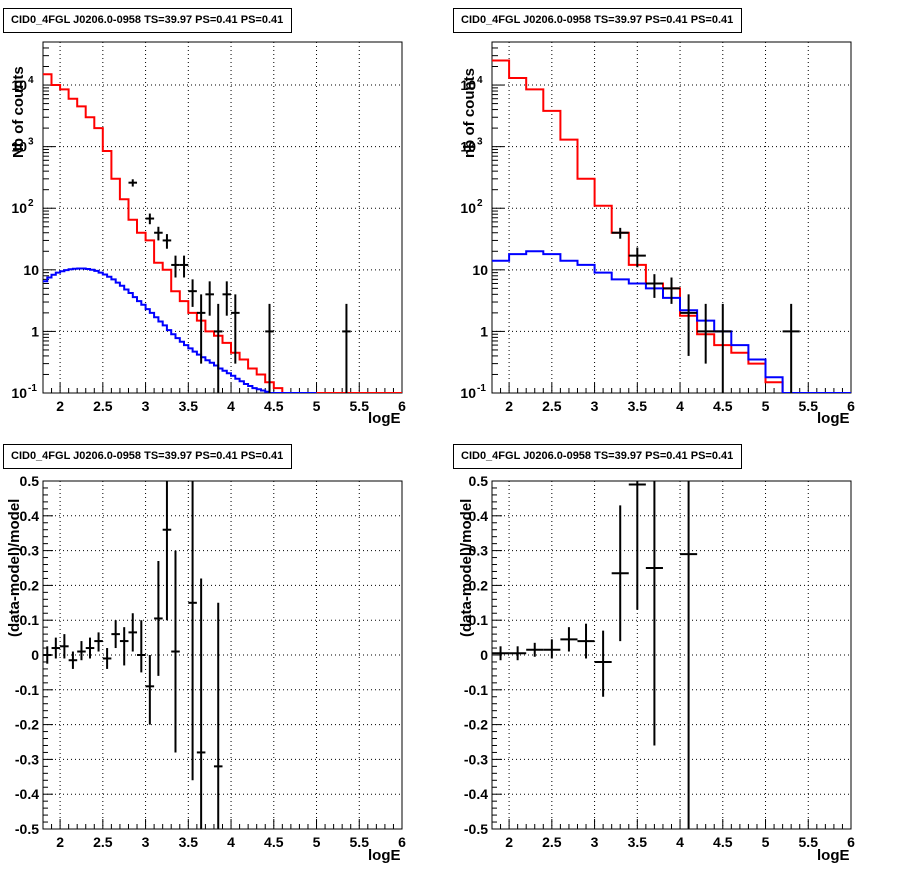 This screenshot has width=898, height=875. What do you see at coordinates (480, 80) in the screenshot?
I see `y-tick-exponent: 4` at bounding box center [480, 80].